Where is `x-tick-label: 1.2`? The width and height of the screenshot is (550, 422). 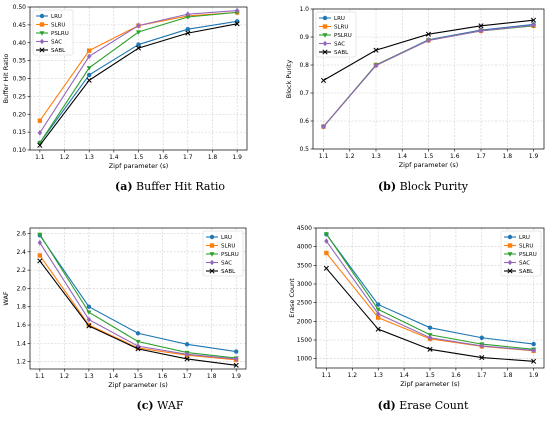
x-tick-label: 1.2 is located at coordinates (352, 375).